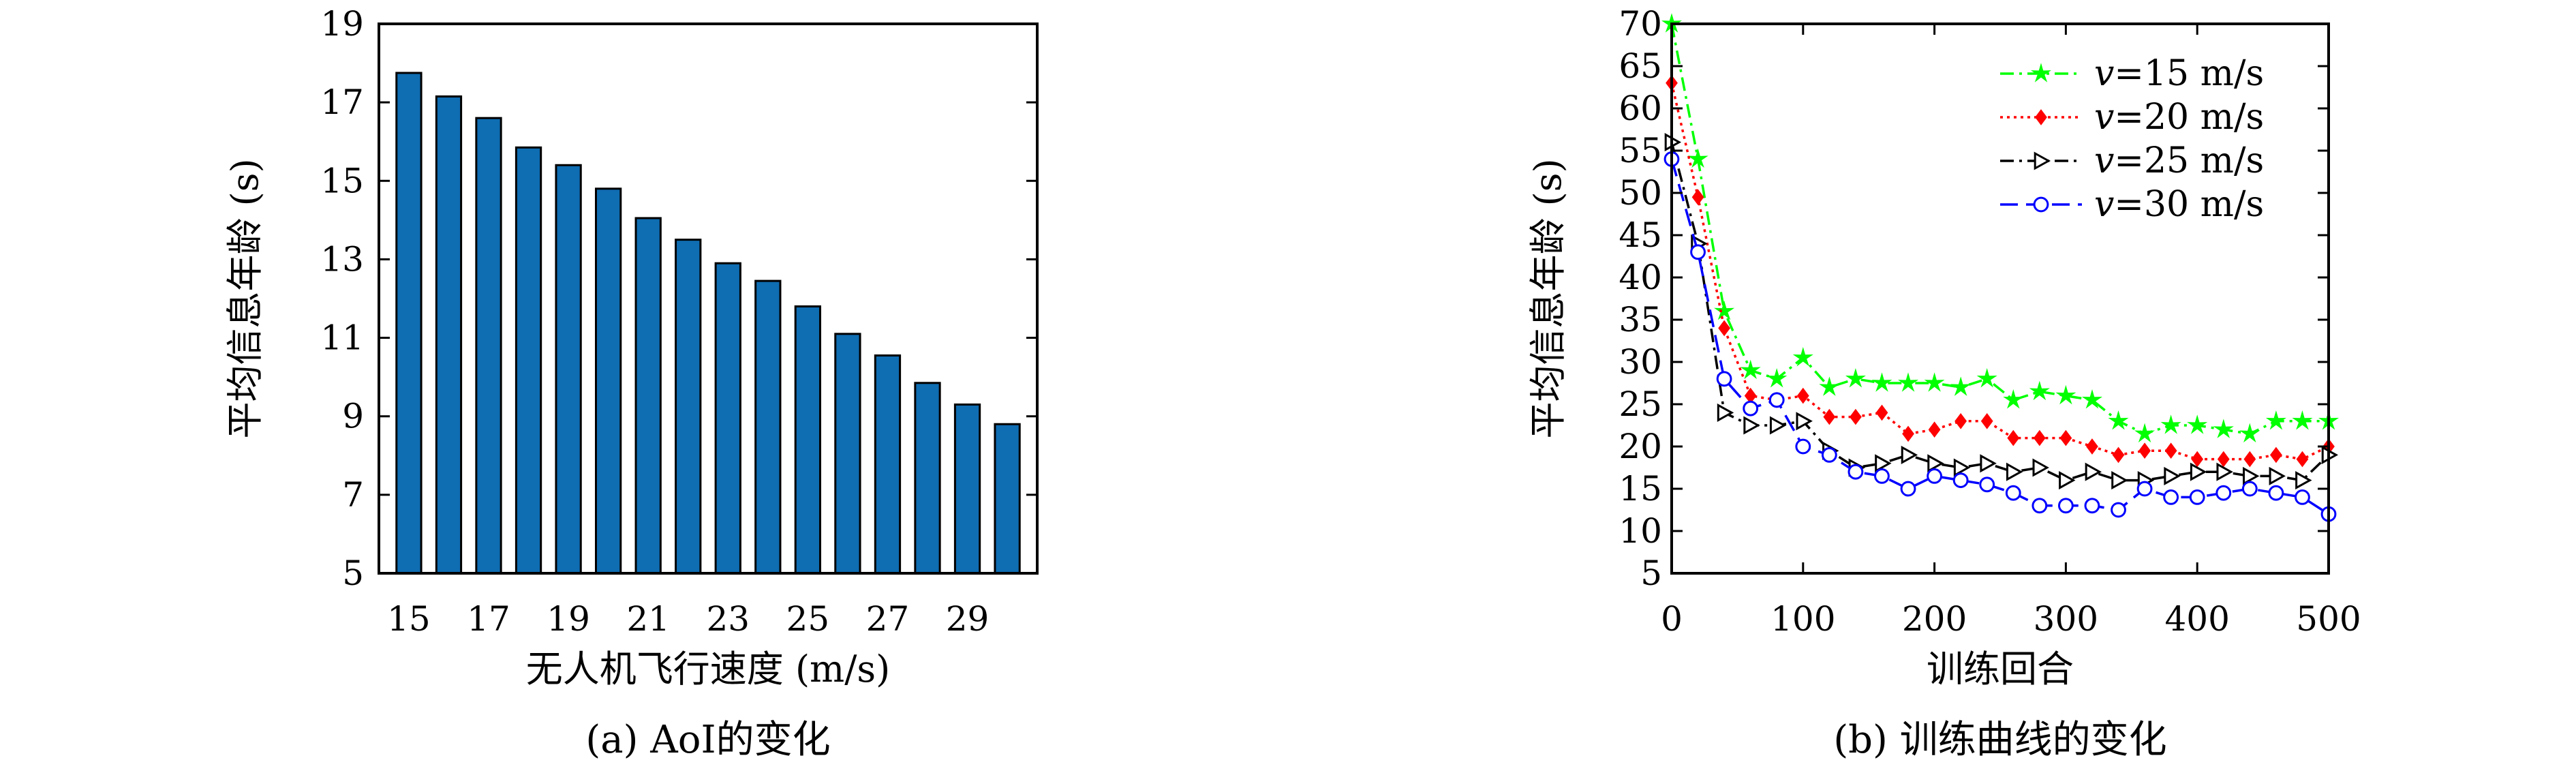 The width and height of the screenshot is (2576, 773). Describe the element at coordinates (1641, 446) in the screenshot. I see `y-tick-label-20: 20` at that location.